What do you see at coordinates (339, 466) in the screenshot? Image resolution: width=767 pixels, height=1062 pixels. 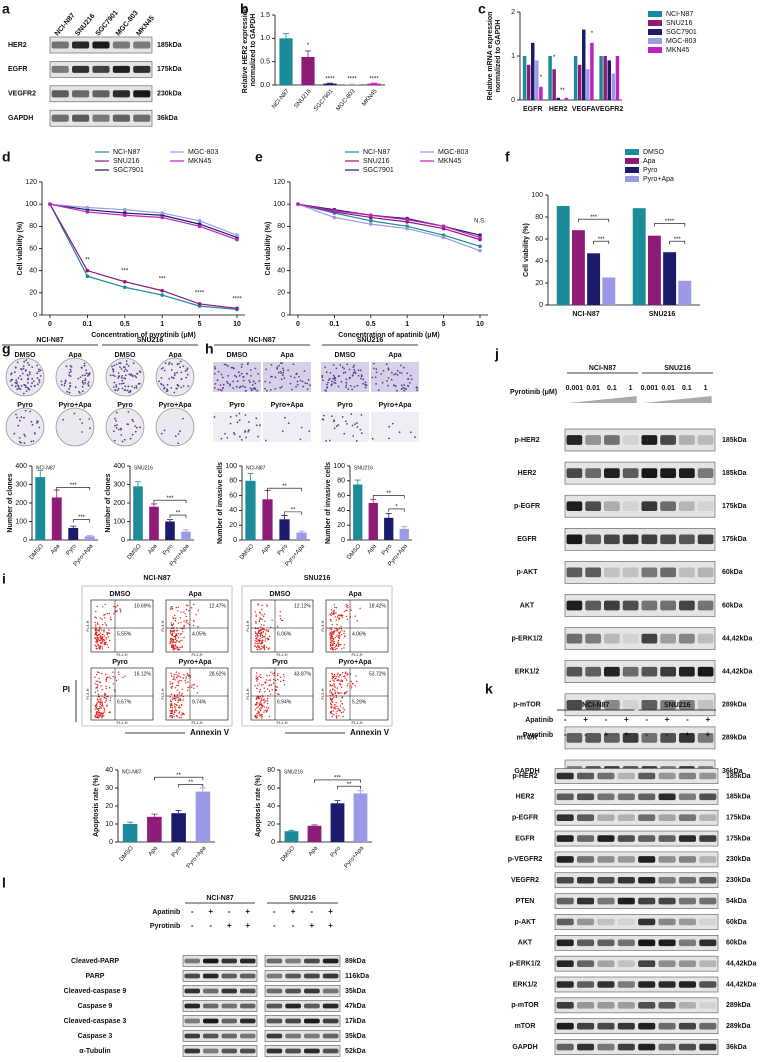 I see `y-tick-label: 100` at bounding box center [339, 466].